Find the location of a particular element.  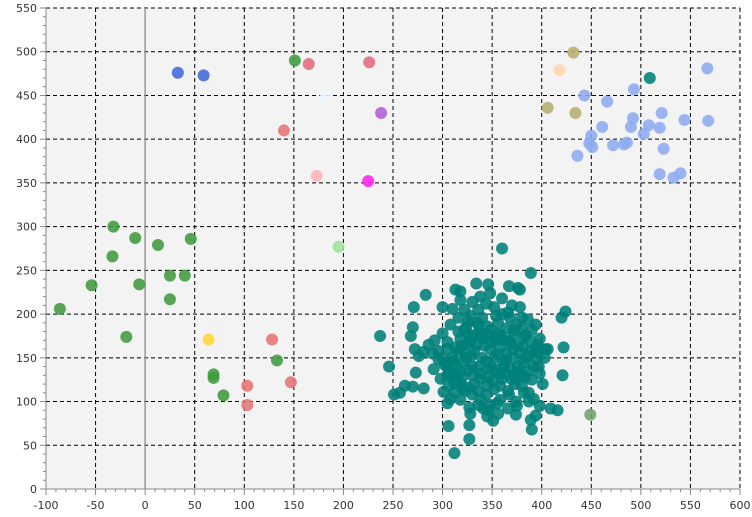

y-tick-label: 450 is located at coordinates (26, 95).